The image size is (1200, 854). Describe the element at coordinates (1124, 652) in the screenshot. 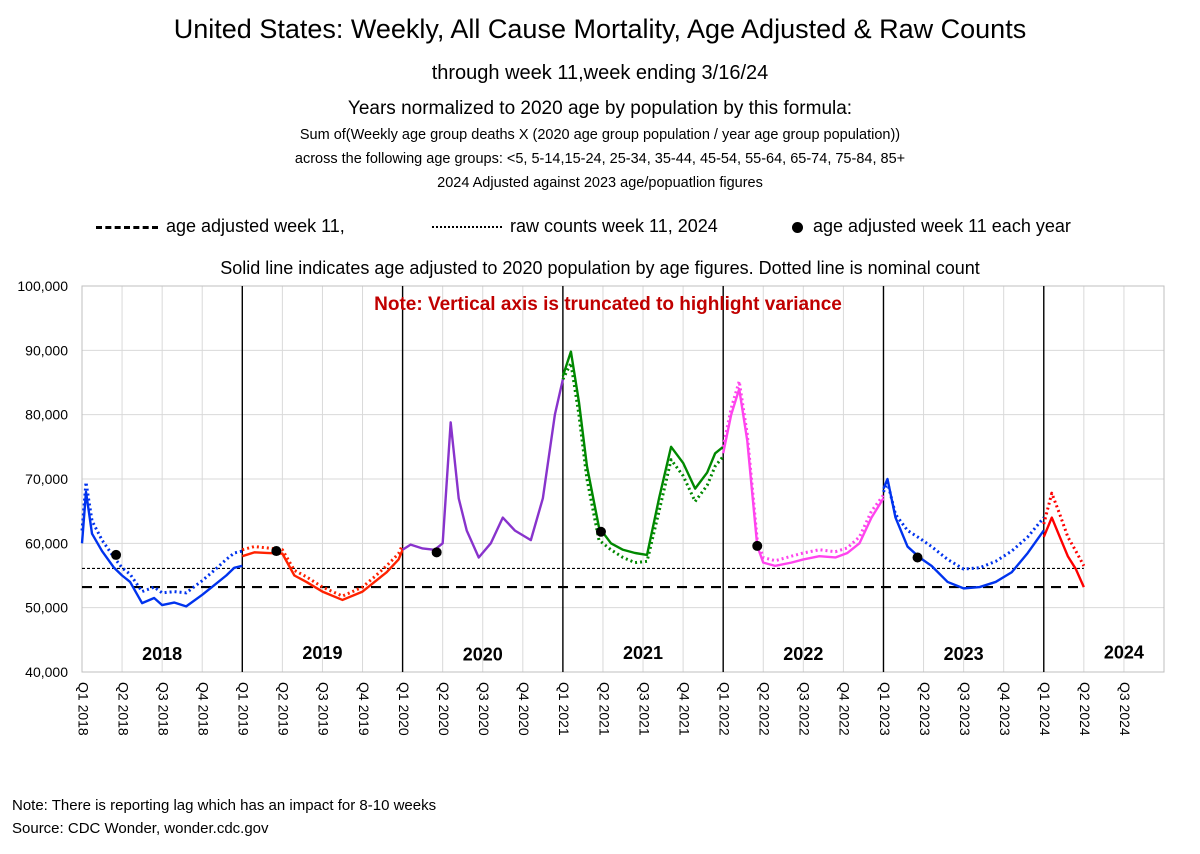

I see `year-label: 2024` at that location.